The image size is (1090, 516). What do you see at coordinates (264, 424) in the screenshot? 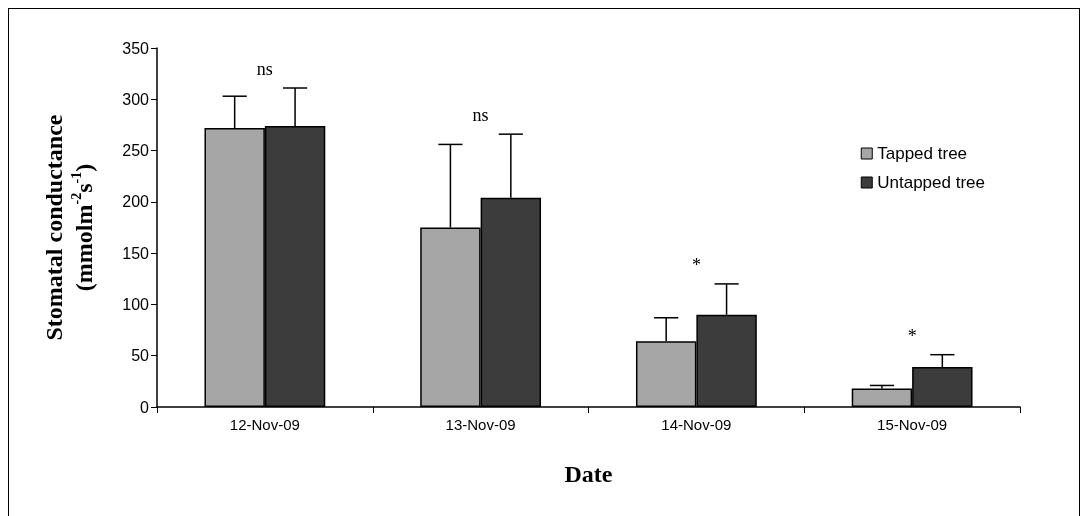
I see `x-tick-label: 12-Nov-09` at bounding box center [264, 424].